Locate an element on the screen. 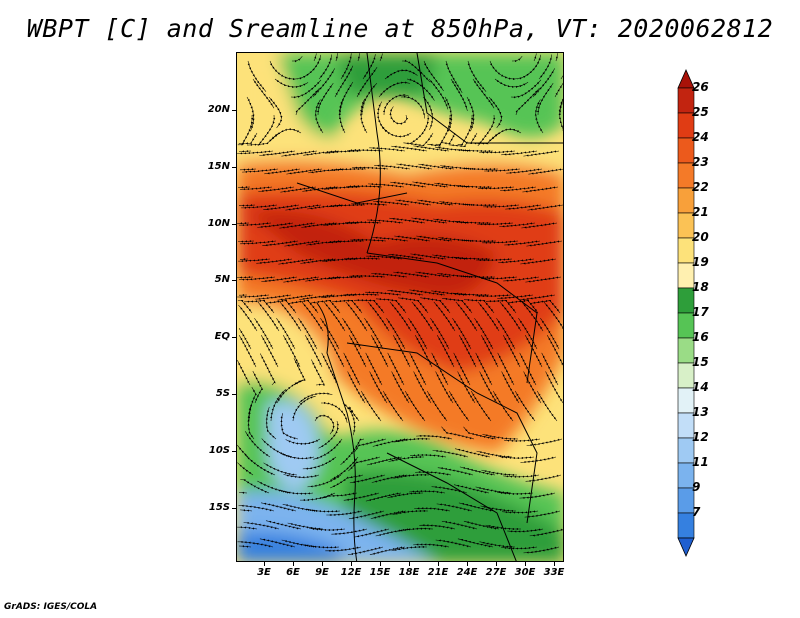  footer-credit: GrADS: IGES/COLA is located at coordinates (51, 607).